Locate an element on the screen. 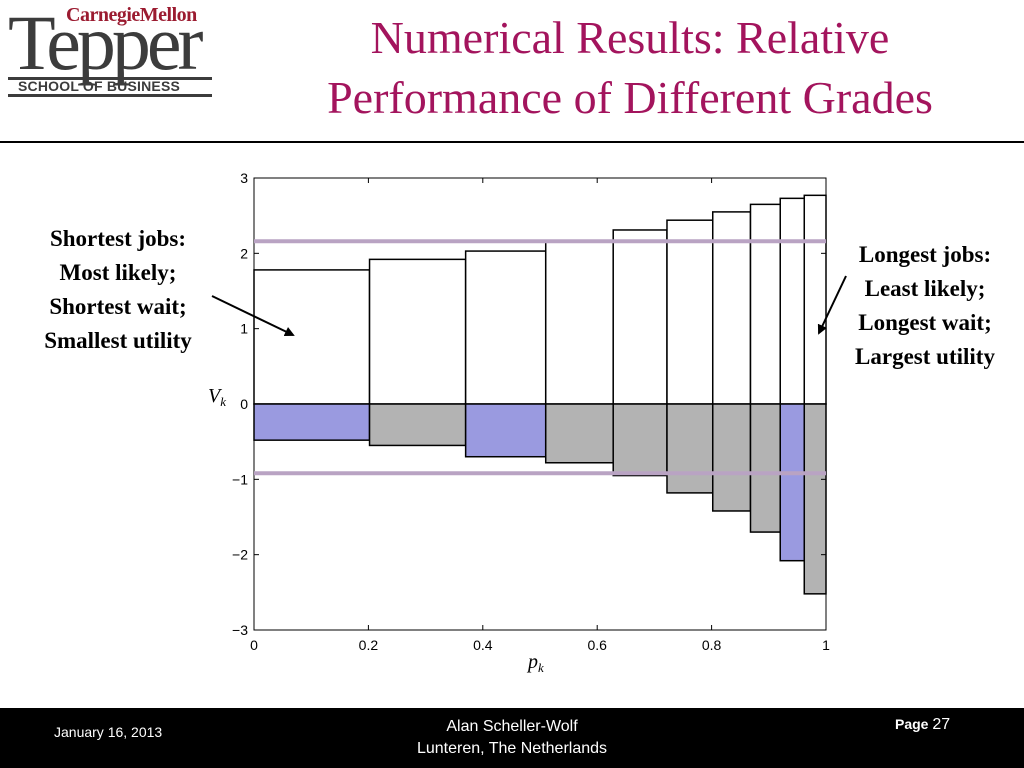 The width and height of the screenshot is (1024, 768). y-tick-label: −1 is located at coordinates (240, 479).